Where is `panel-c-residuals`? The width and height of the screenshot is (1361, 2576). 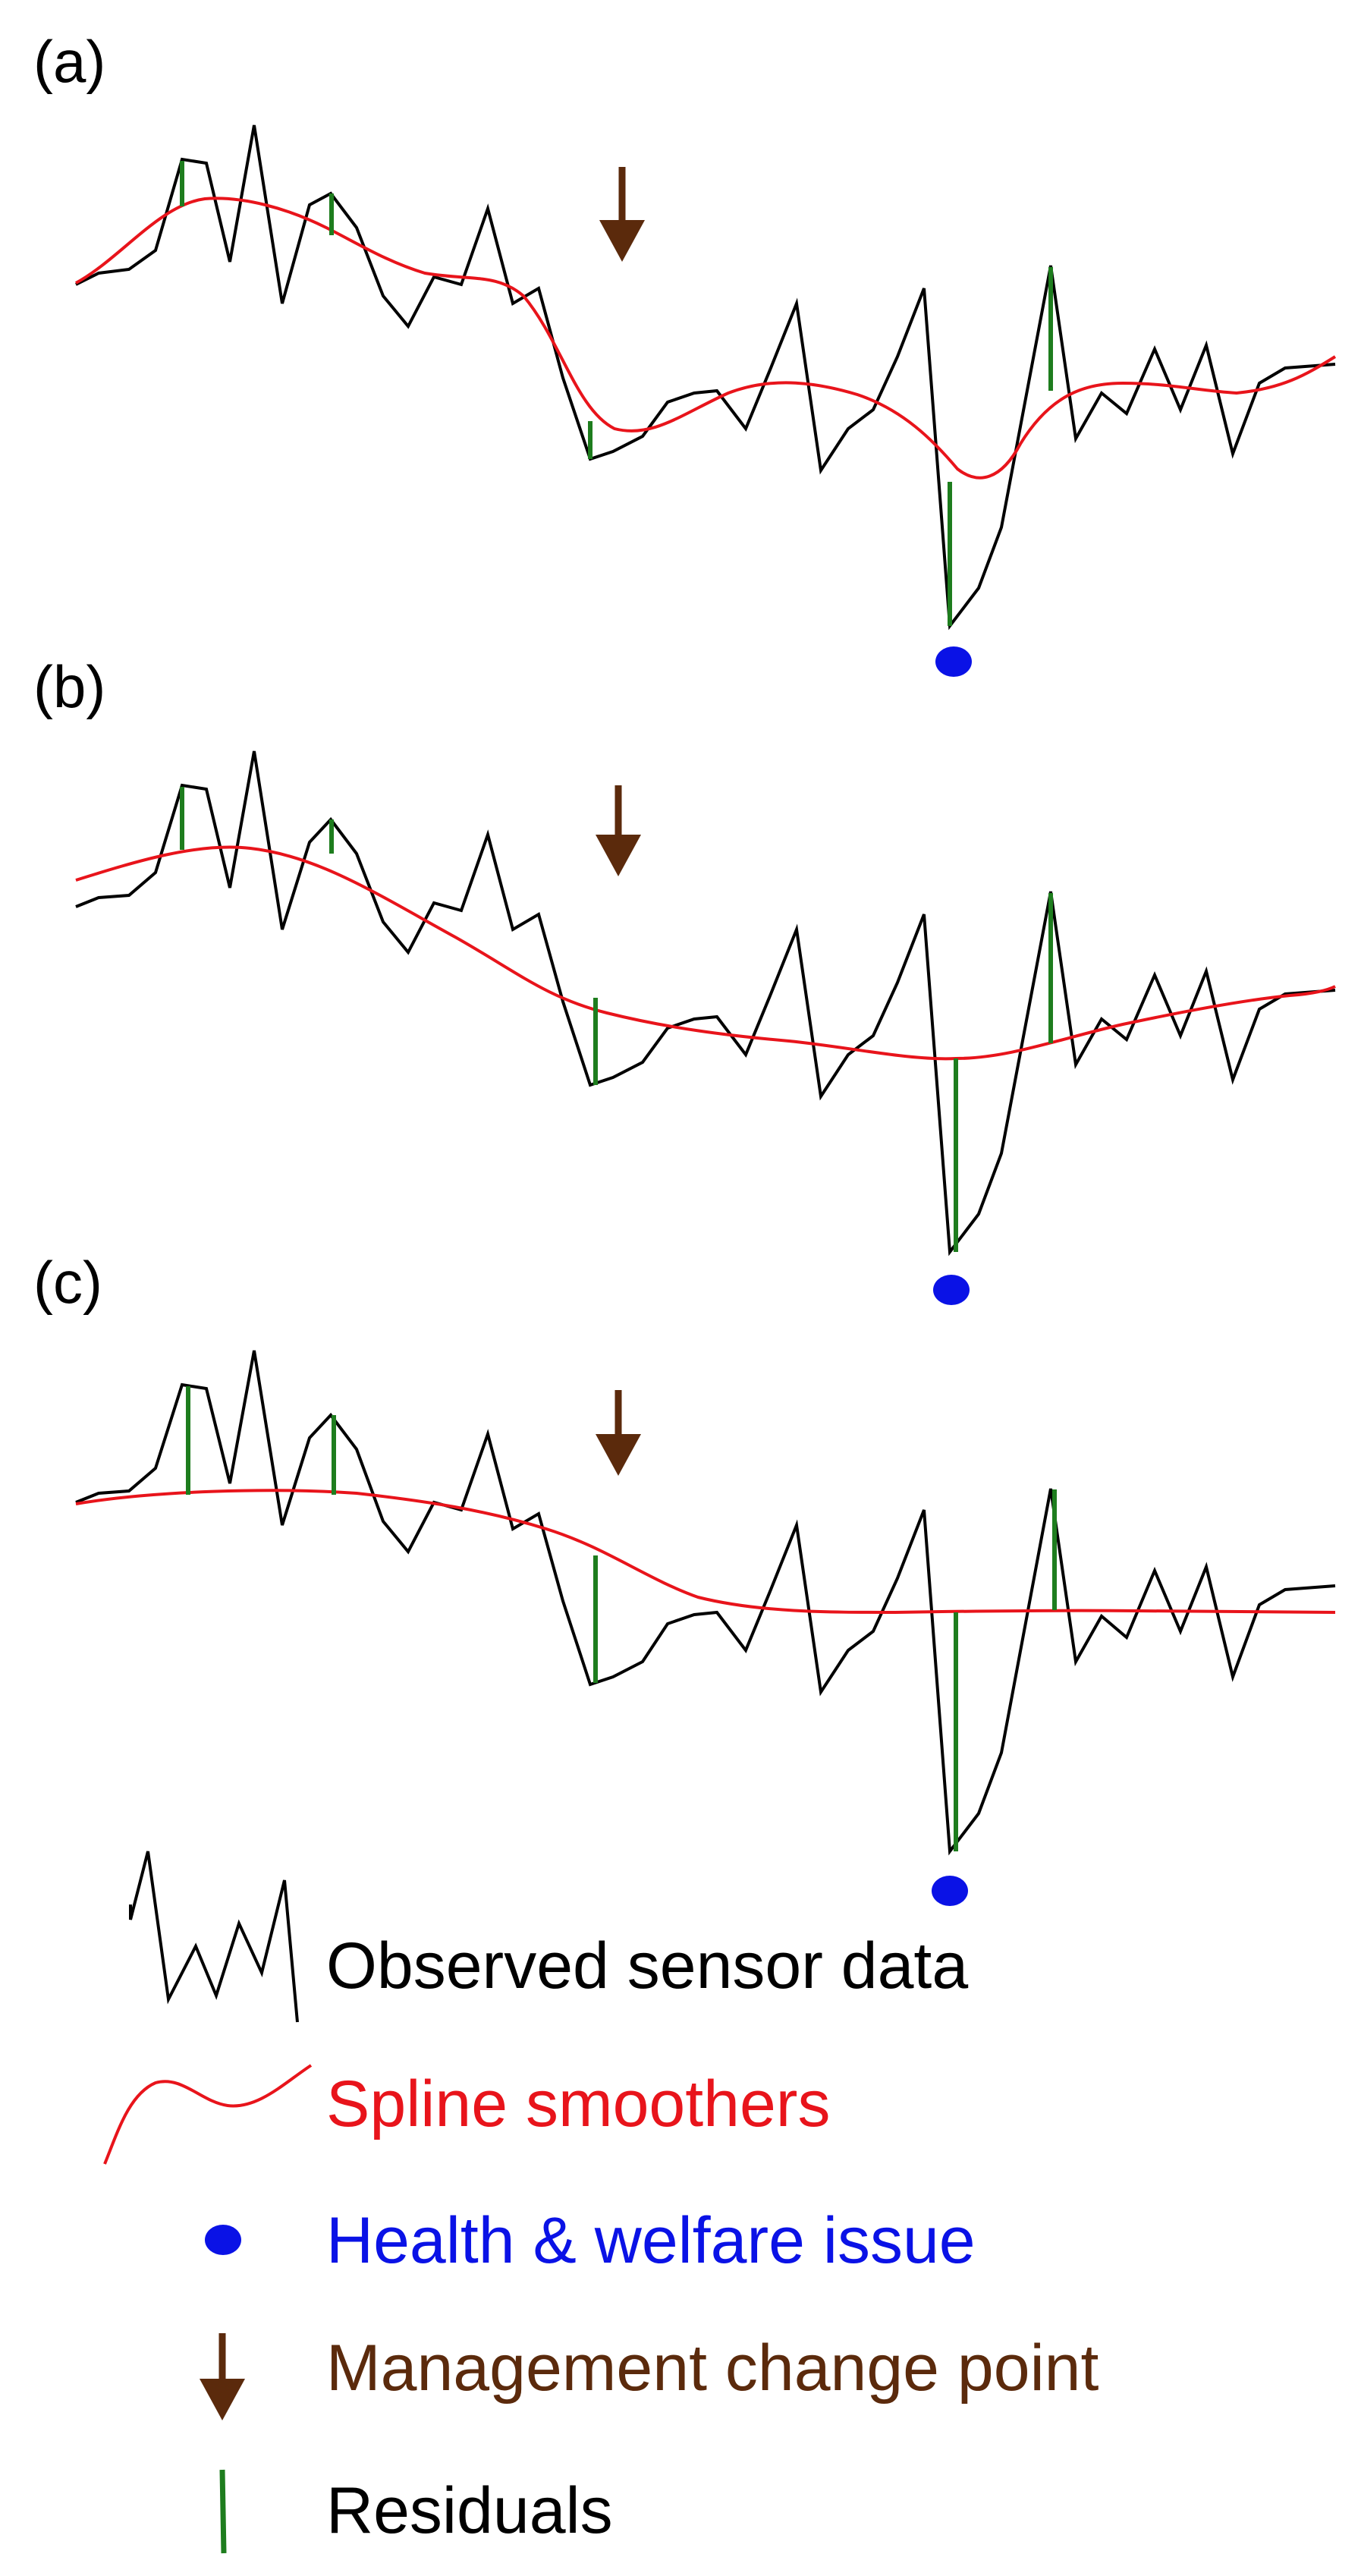 panel-c-residuals is located at coordinates (621, 1618).